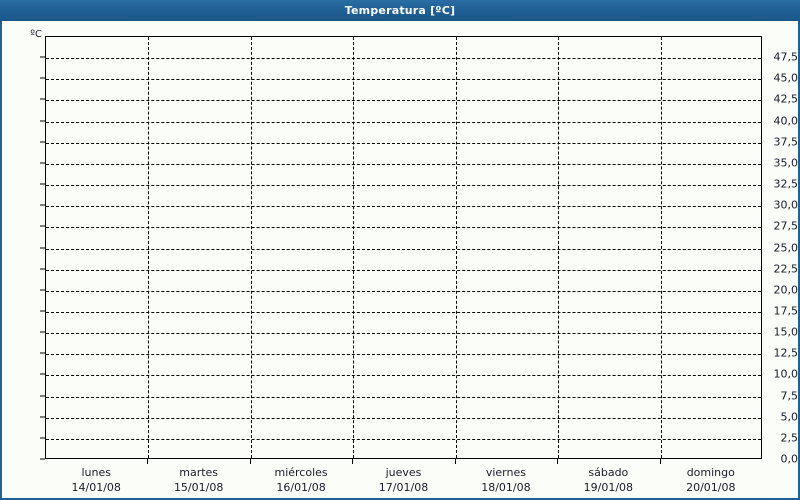 The height and width of the screenshot is (500, 800). I want to click on y-axis-tick-label: 12,5, so click(786, 353).